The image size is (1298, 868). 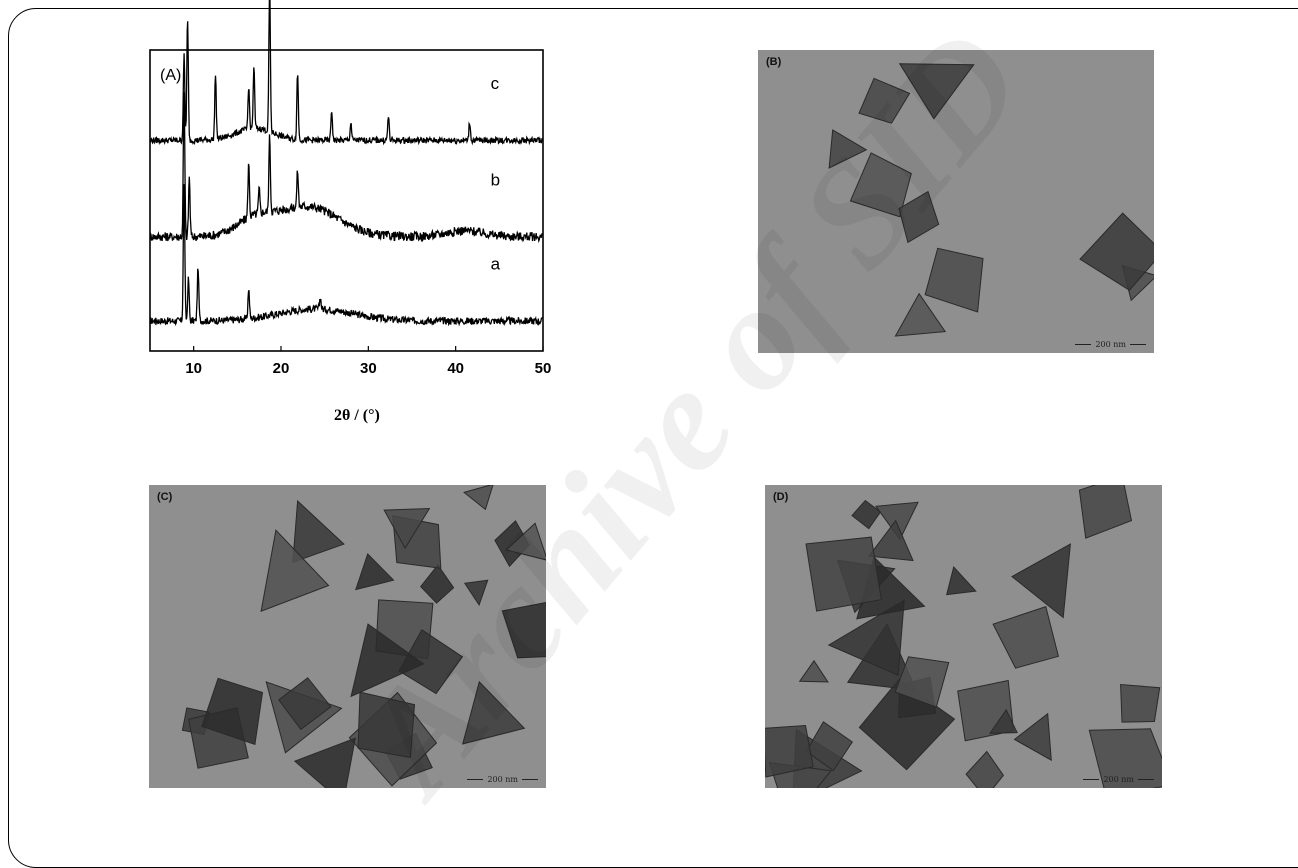 I want to click on x-tick-label: 40, so click(x=455, y=368).